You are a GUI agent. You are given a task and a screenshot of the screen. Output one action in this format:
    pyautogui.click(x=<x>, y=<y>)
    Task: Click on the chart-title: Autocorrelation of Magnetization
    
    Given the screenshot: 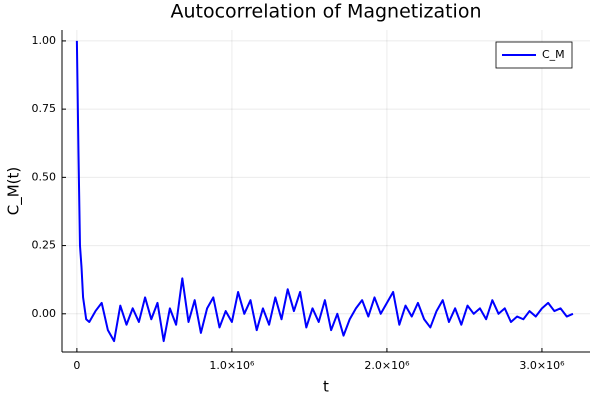 What is the action you would take?
    pyautogui.click(x=325, y=12)
    